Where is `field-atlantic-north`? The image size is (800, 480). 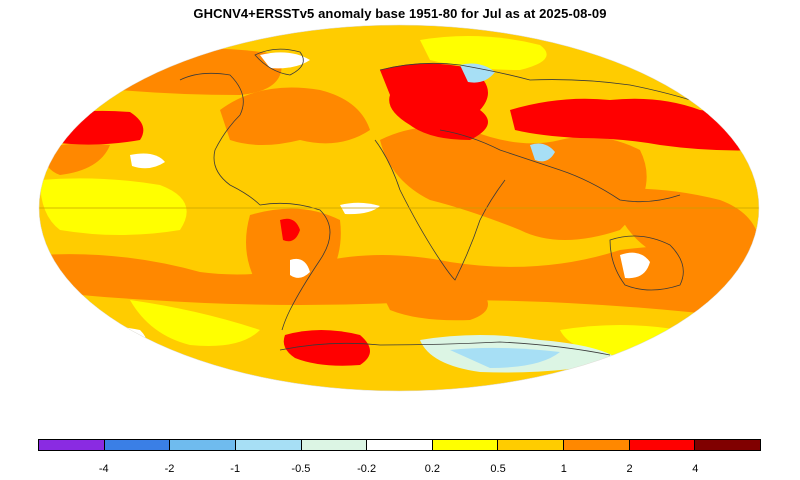 field-atlantic-north is located at coordinates (295, 116).